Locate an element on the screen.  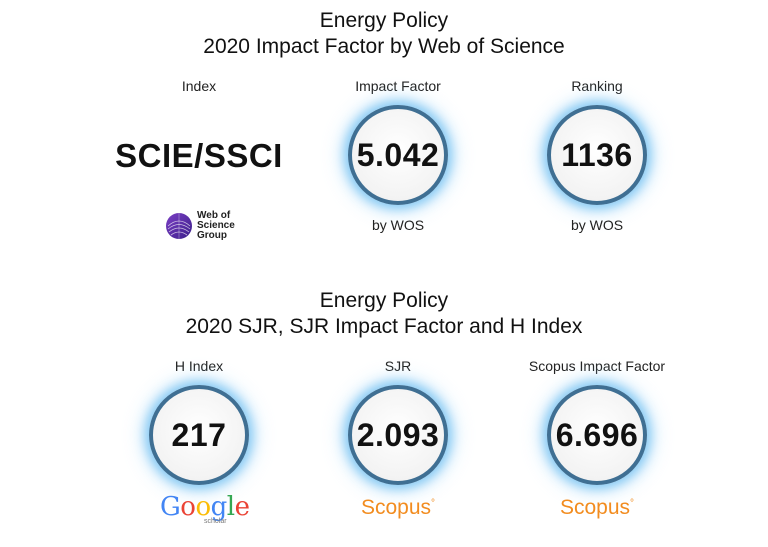
index-label: Index is located at coordinates (199, 86).